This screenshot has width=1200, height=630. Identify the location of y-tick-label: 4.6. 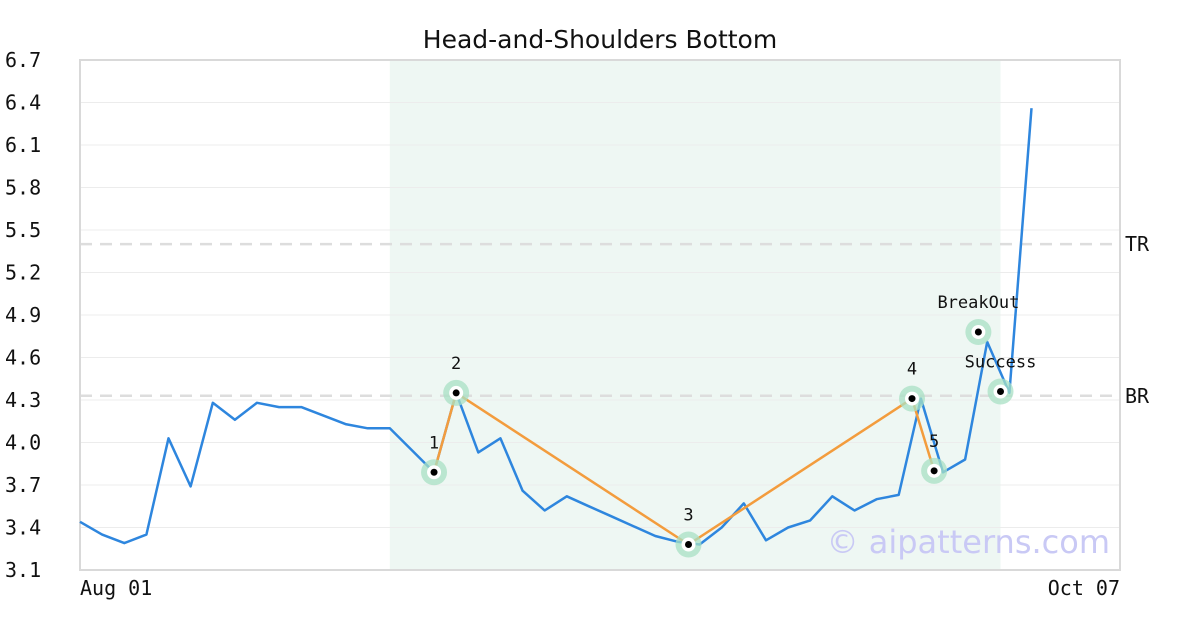
(23, 358).